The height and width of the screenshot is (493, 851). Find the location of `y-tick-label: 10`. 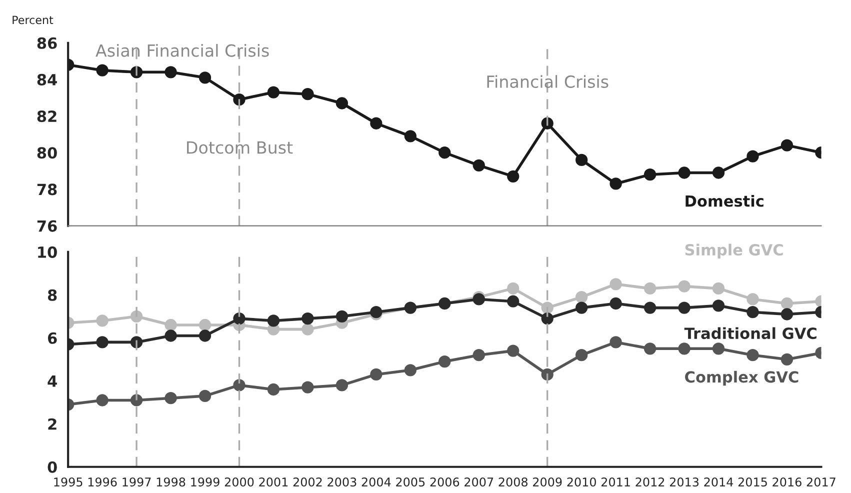

y-tick-label: 10 is located at coordinates (47, 252).